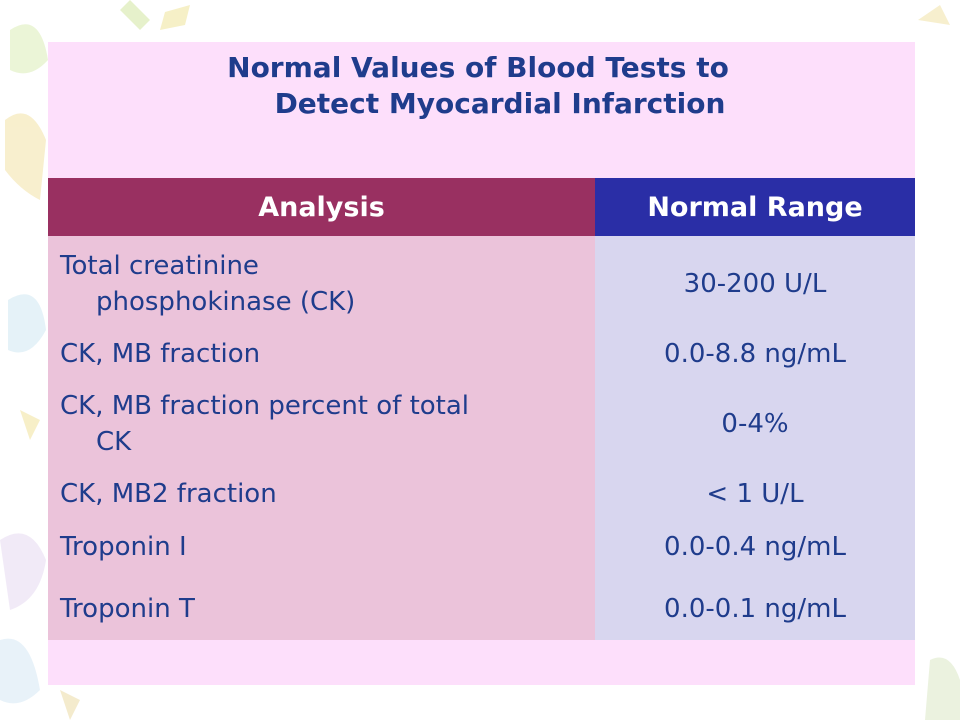 The image size is (960, 720). I want to click on table-row: Troponin T 0.0-0.1 ng/mL, so click(481, 609).